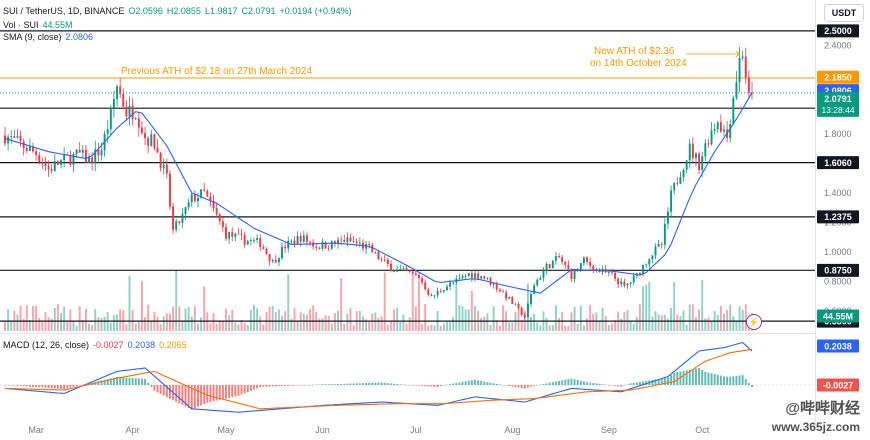 Image resolution: width=870 pixels, height=440 pixels. I want to click on currency-button: USDT, so click(844, 13).